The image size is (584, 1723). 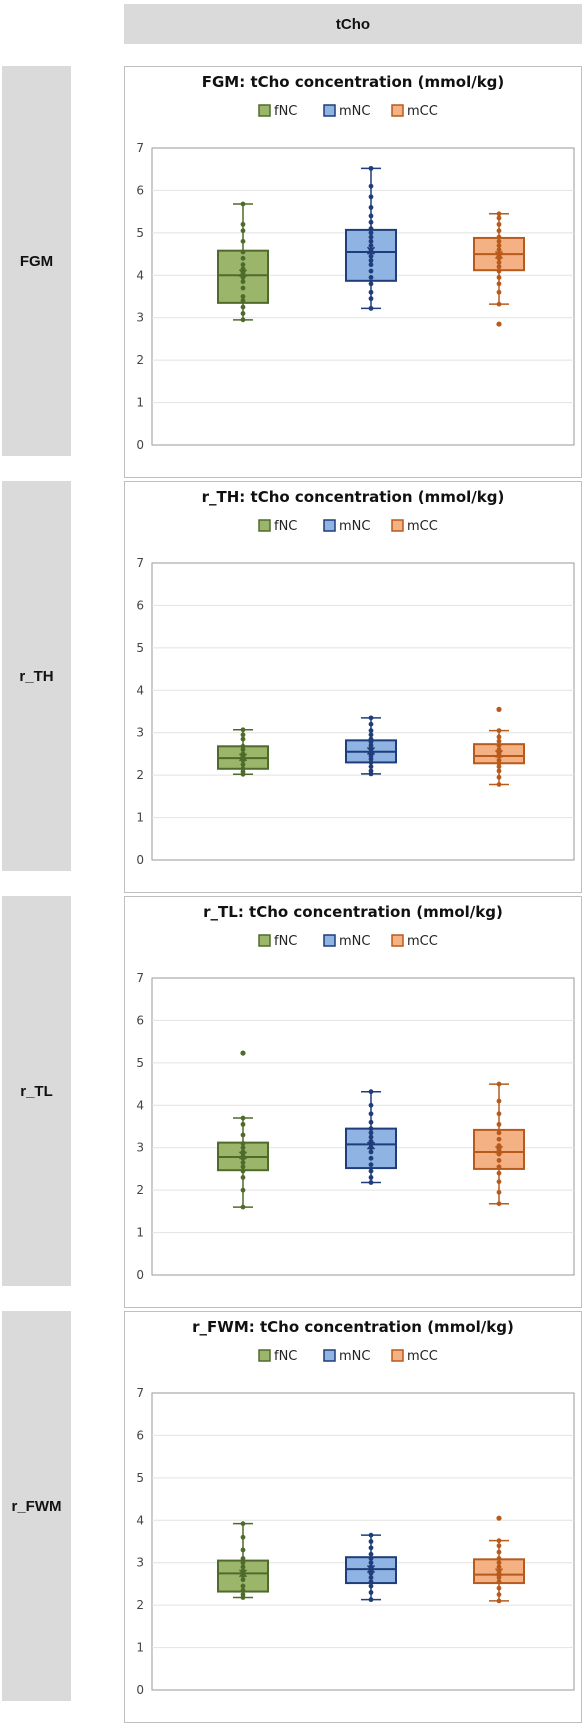 I want to click on legend-label-mcc: mCC, so click(x=422, y=111).